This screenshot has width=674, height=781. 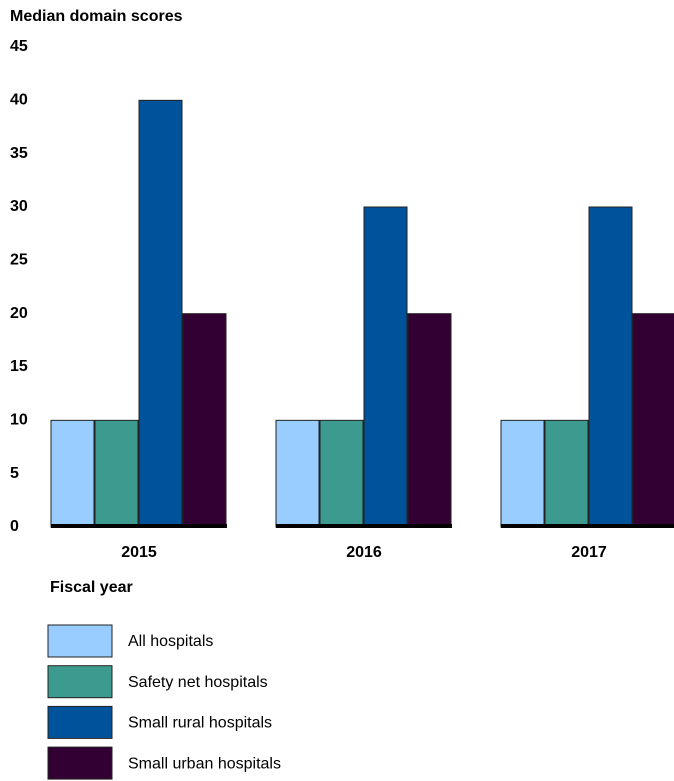 I want to click on y-tick-label: 20, so click(x=19, y=313).